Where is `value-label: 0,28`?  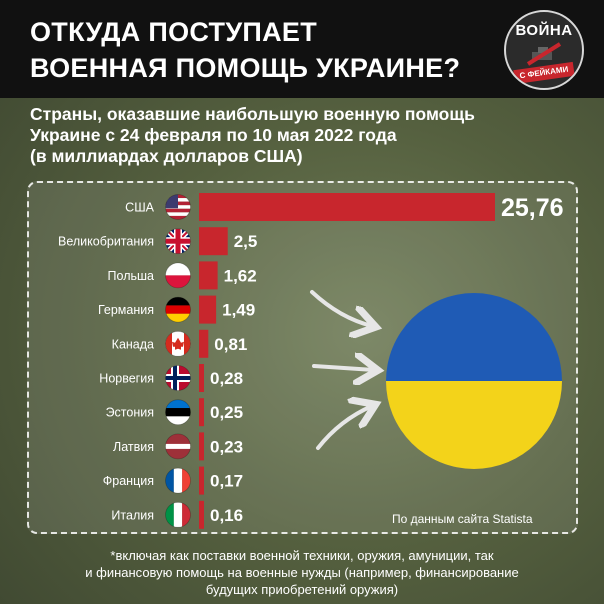
value-label: 0,28 is located at coordinates (226, 378).